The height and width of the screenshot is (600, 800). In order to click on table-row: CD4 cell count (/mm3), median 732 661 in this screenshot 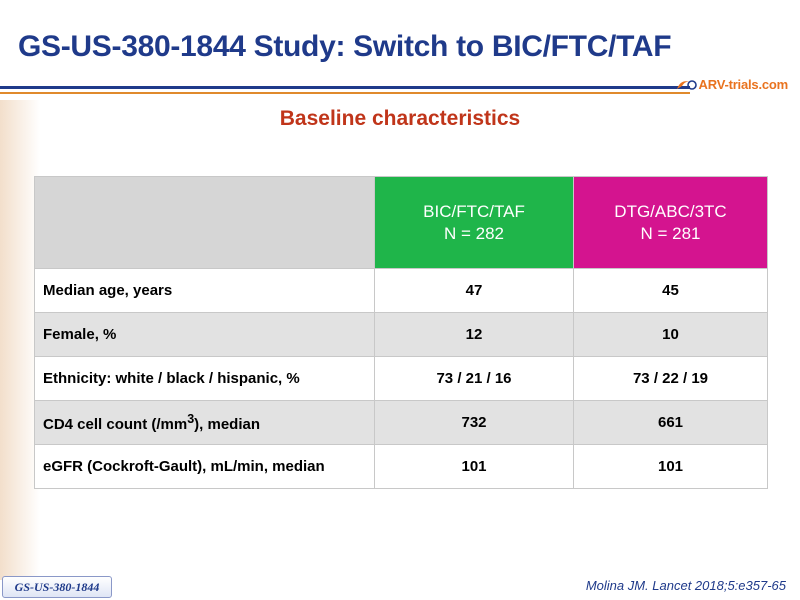, I will do `click(401, 422)`.